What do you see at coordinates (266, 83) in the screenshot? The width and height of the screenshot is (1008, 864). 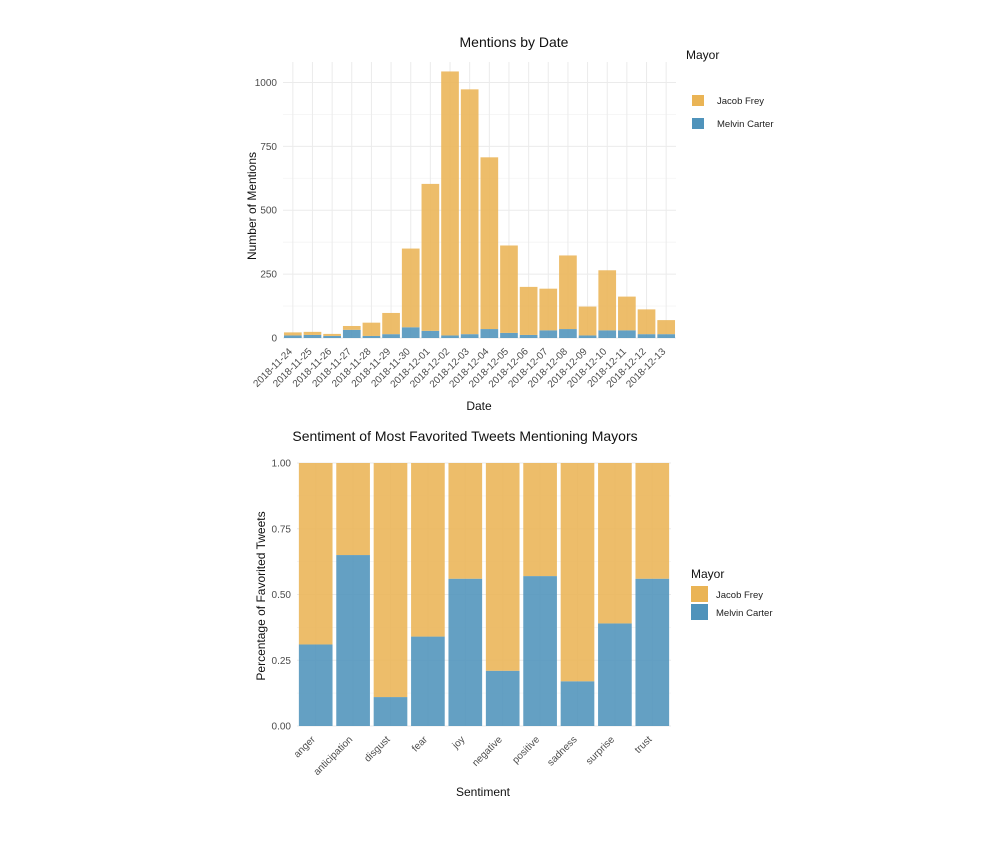 I see `y-tick-label: 1000` at bounding box center [266, 83].